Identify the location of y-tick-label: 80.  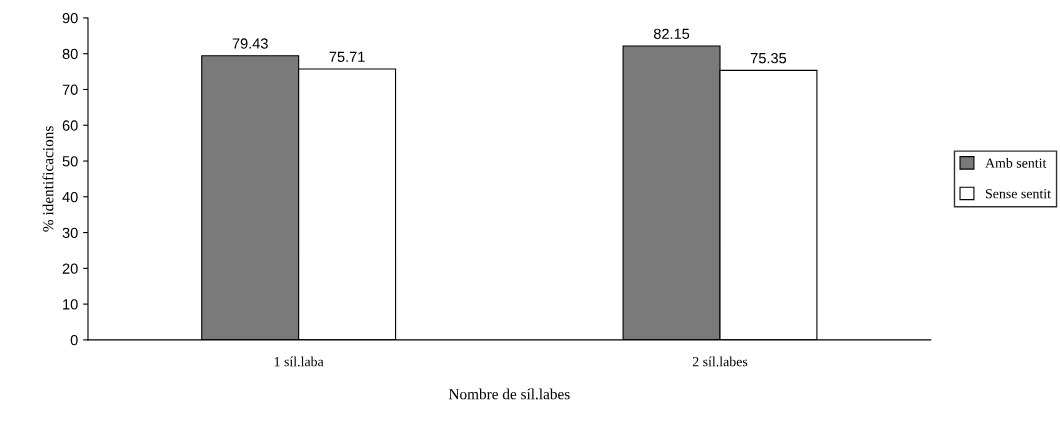
(70, 54).